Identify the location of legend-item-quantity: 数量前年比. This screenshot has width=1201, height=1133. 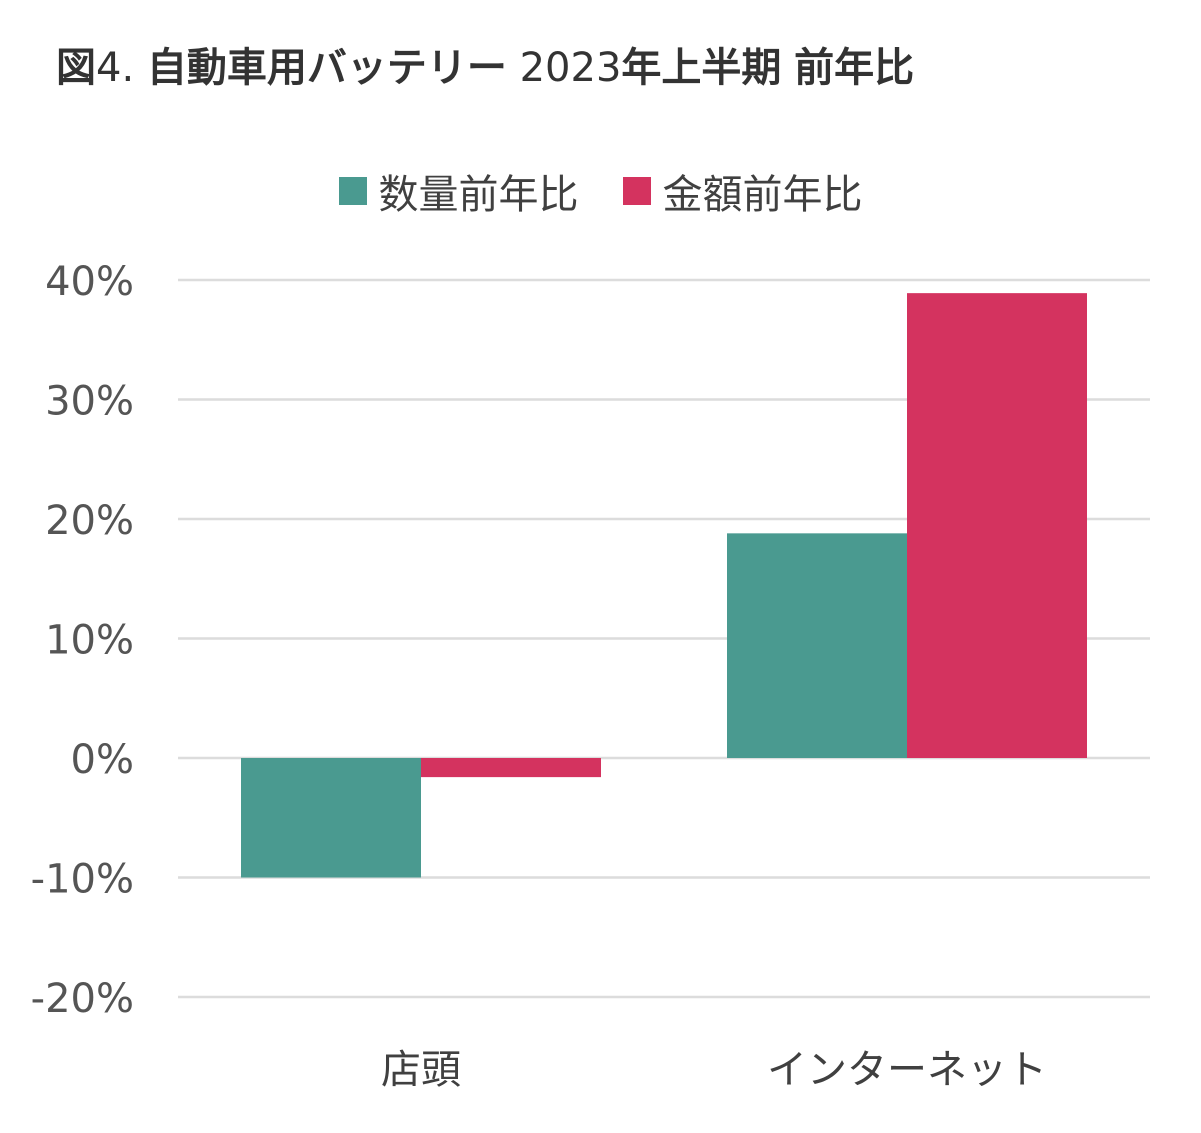
(458, 191).